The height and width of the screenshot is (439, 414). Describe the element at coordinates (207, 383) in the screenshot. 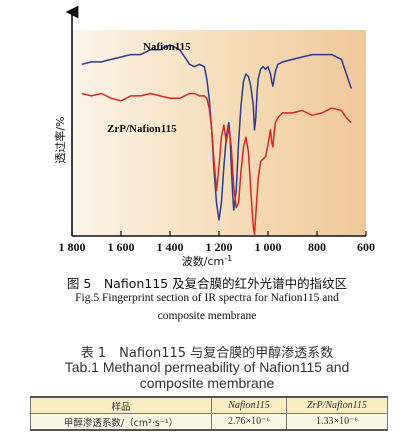

I see `table-title-en-line2: composite membrane` at that location.